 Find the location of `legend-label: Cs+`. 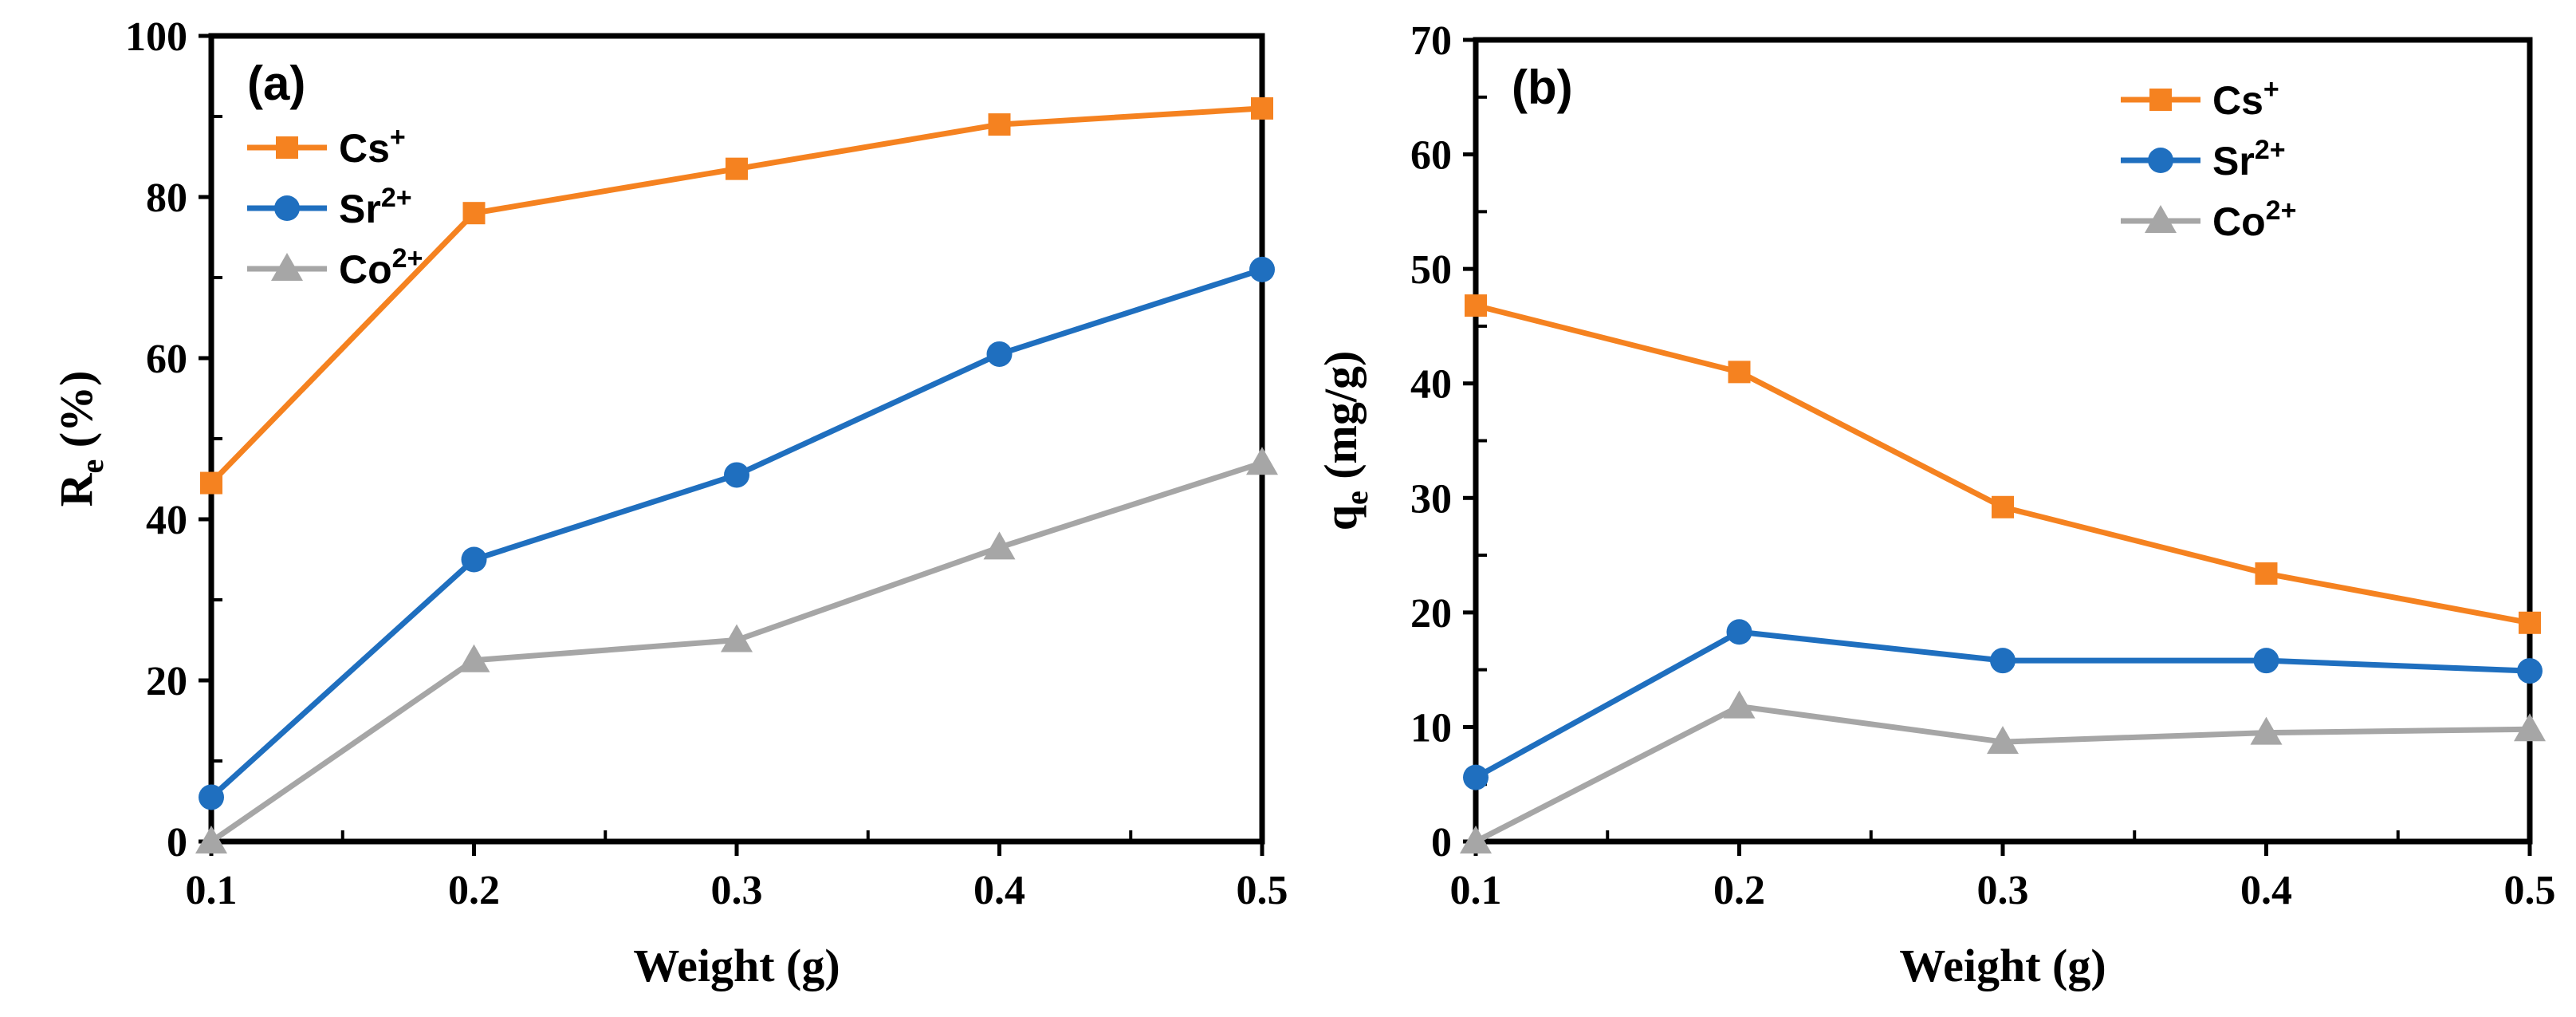

legend-label: Cs+ is located at coordinates (2246, 98).